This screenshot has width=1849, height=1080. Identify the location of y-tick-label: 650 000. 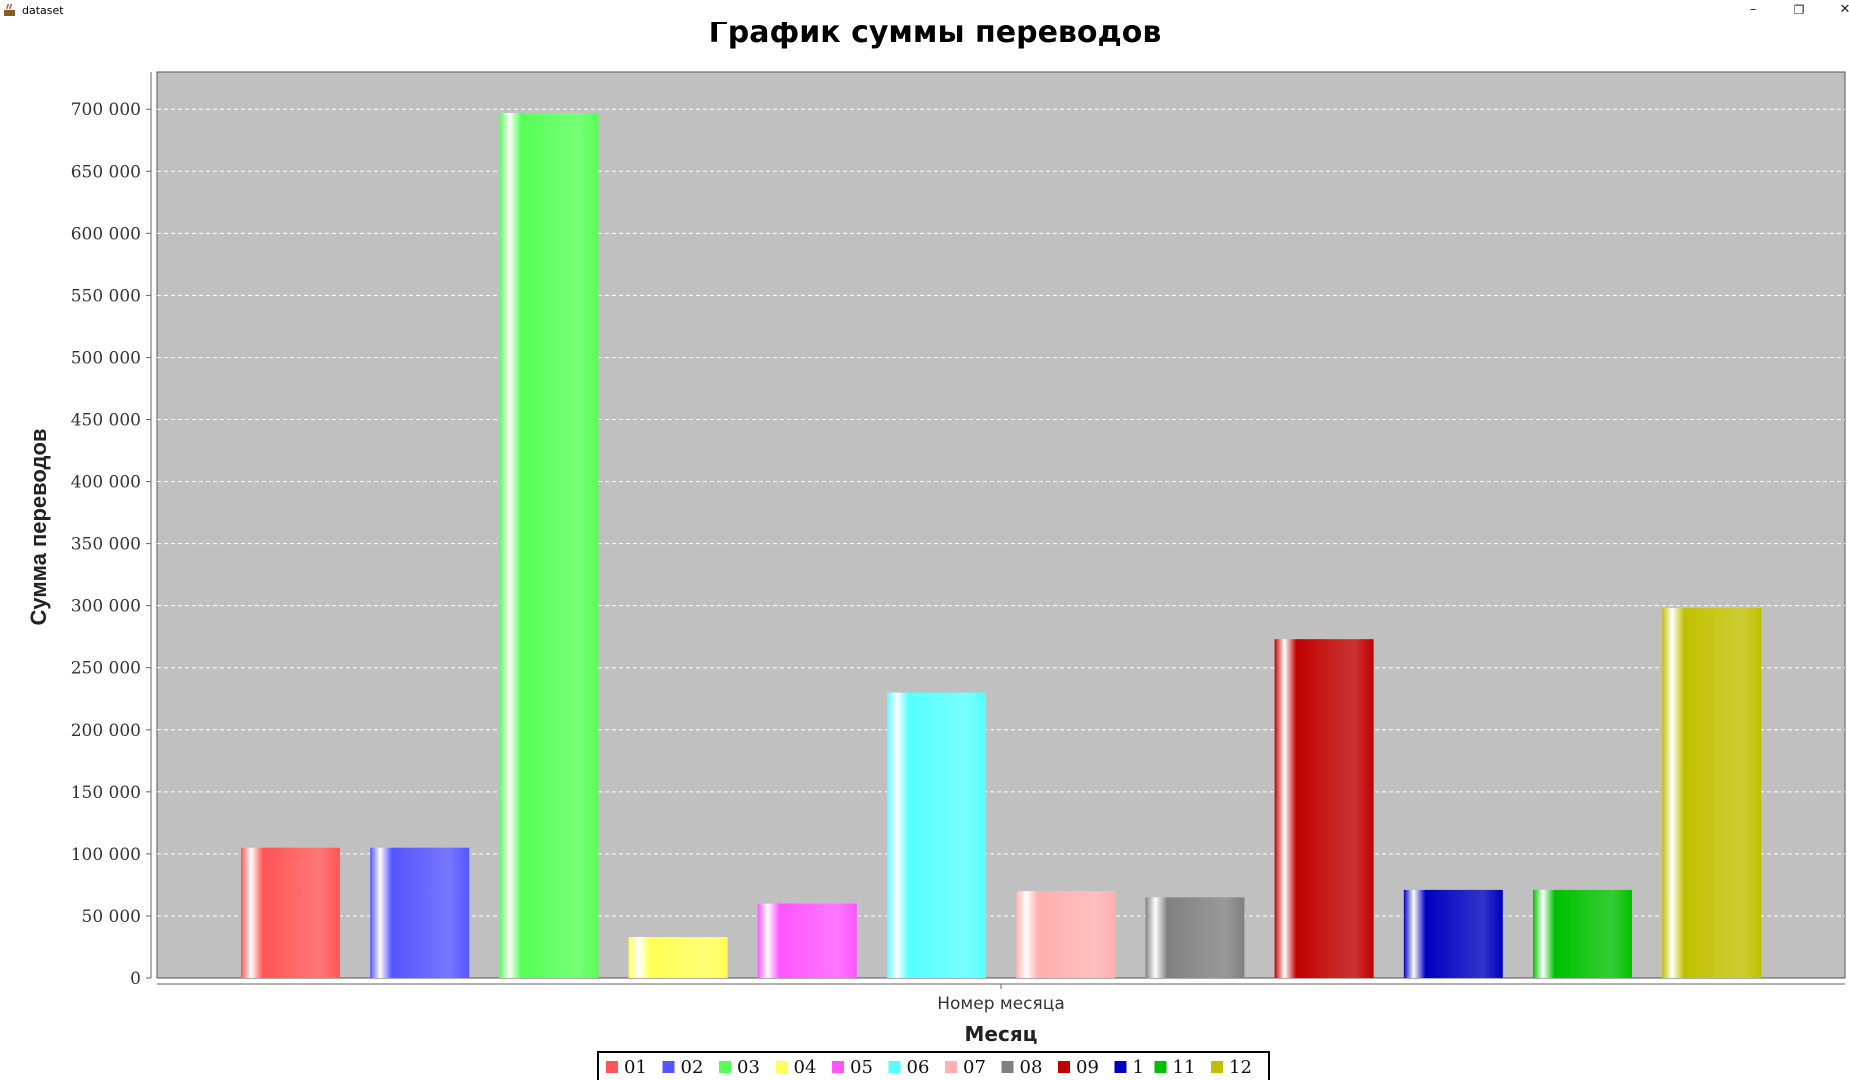
(106, 172).